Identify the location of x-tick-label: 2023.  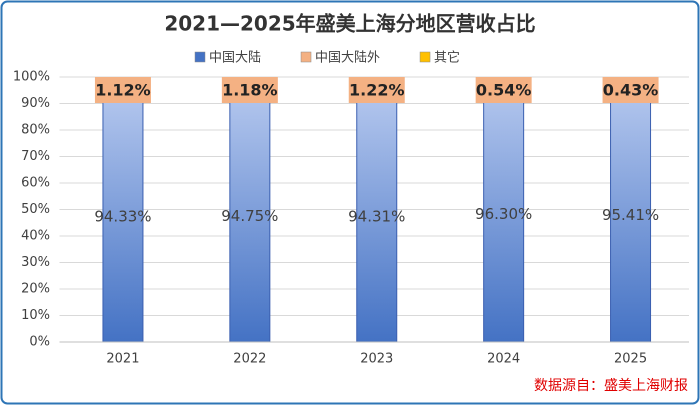
(376, 359).